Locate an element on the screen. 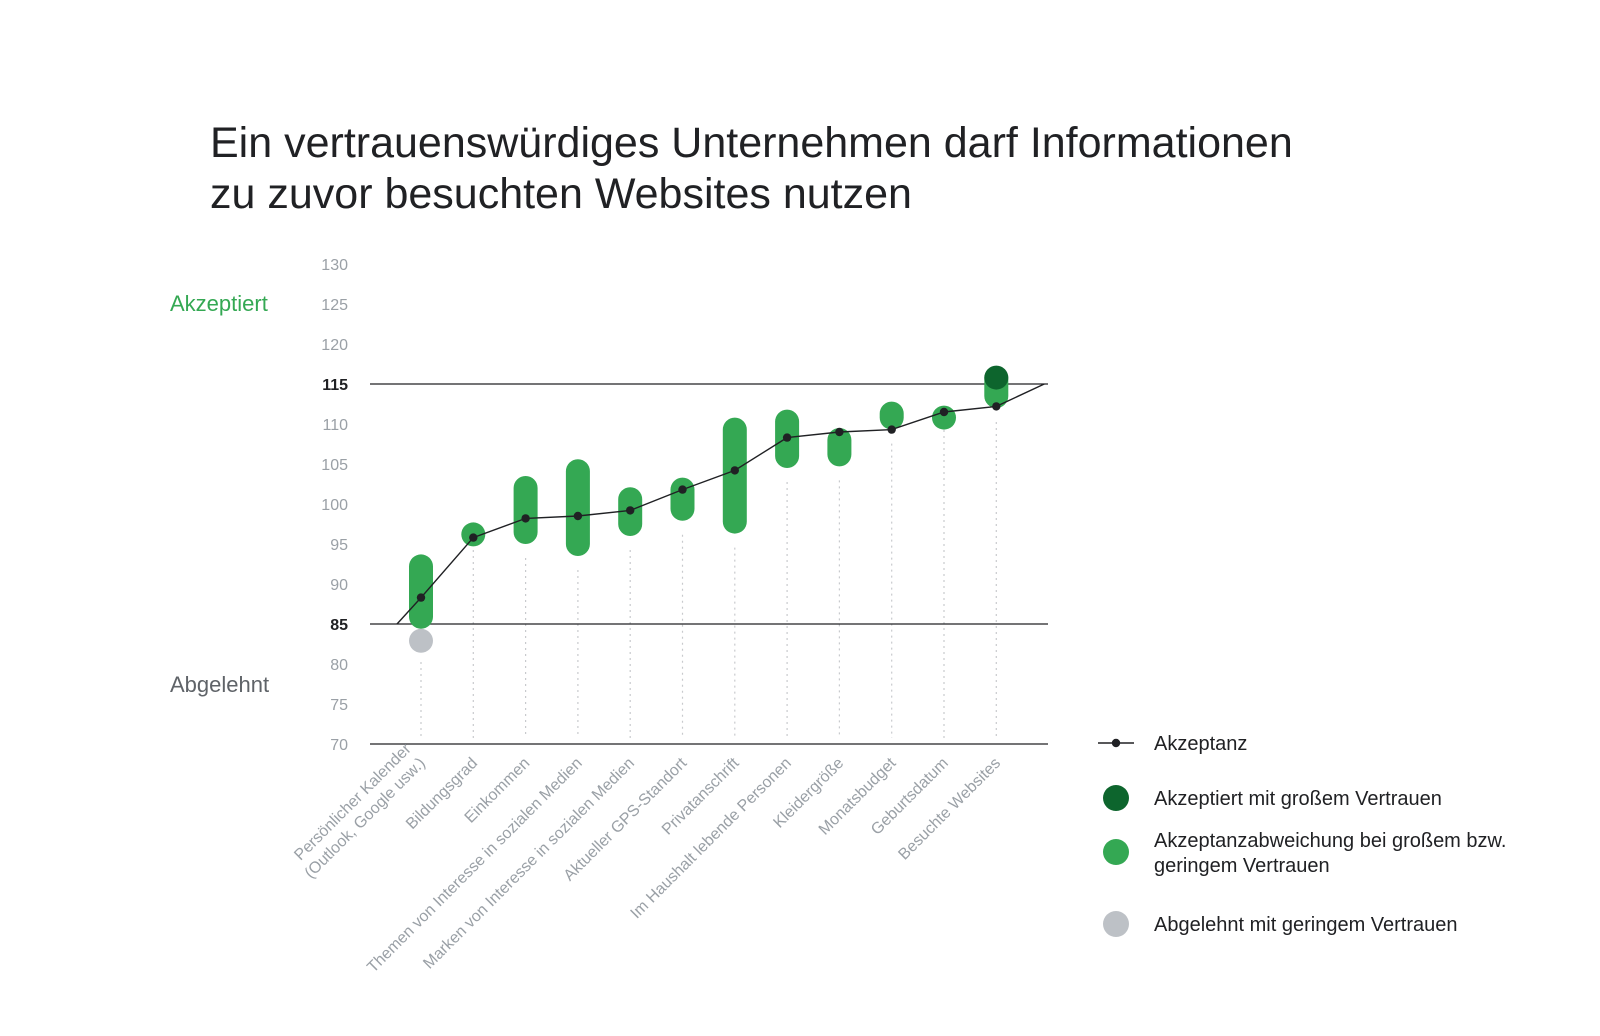 Image resolution: width=1600 pixels, height=1036 pixels. acceptance-line-group is located at coordinates (720, 504).